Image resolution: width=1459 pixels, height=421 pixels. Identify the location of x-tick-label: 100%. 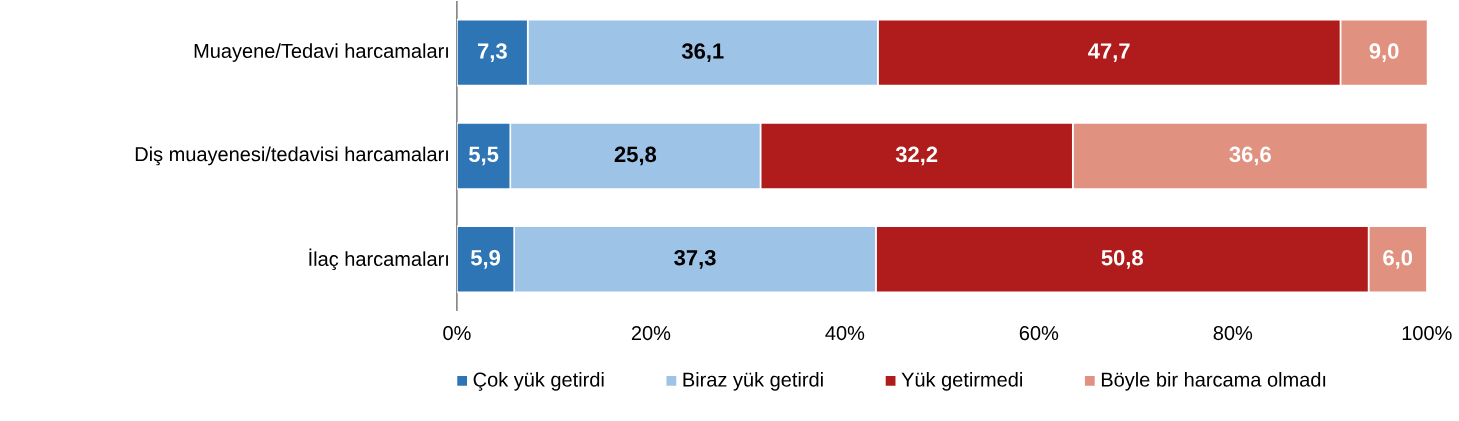
(1427, 333).